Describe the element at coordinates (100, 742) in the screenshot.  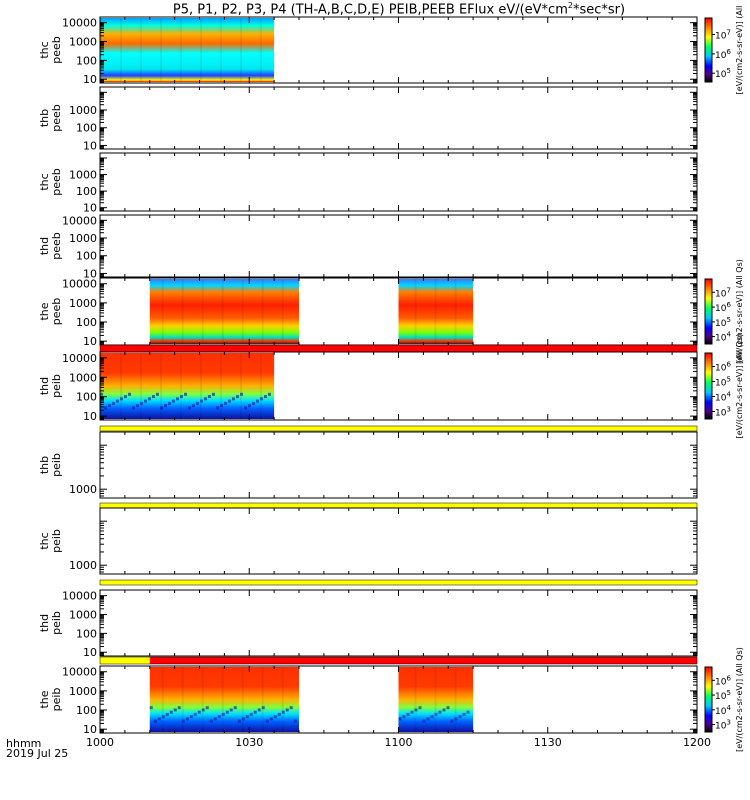
I see `x-tick-label: 1000` at that location.